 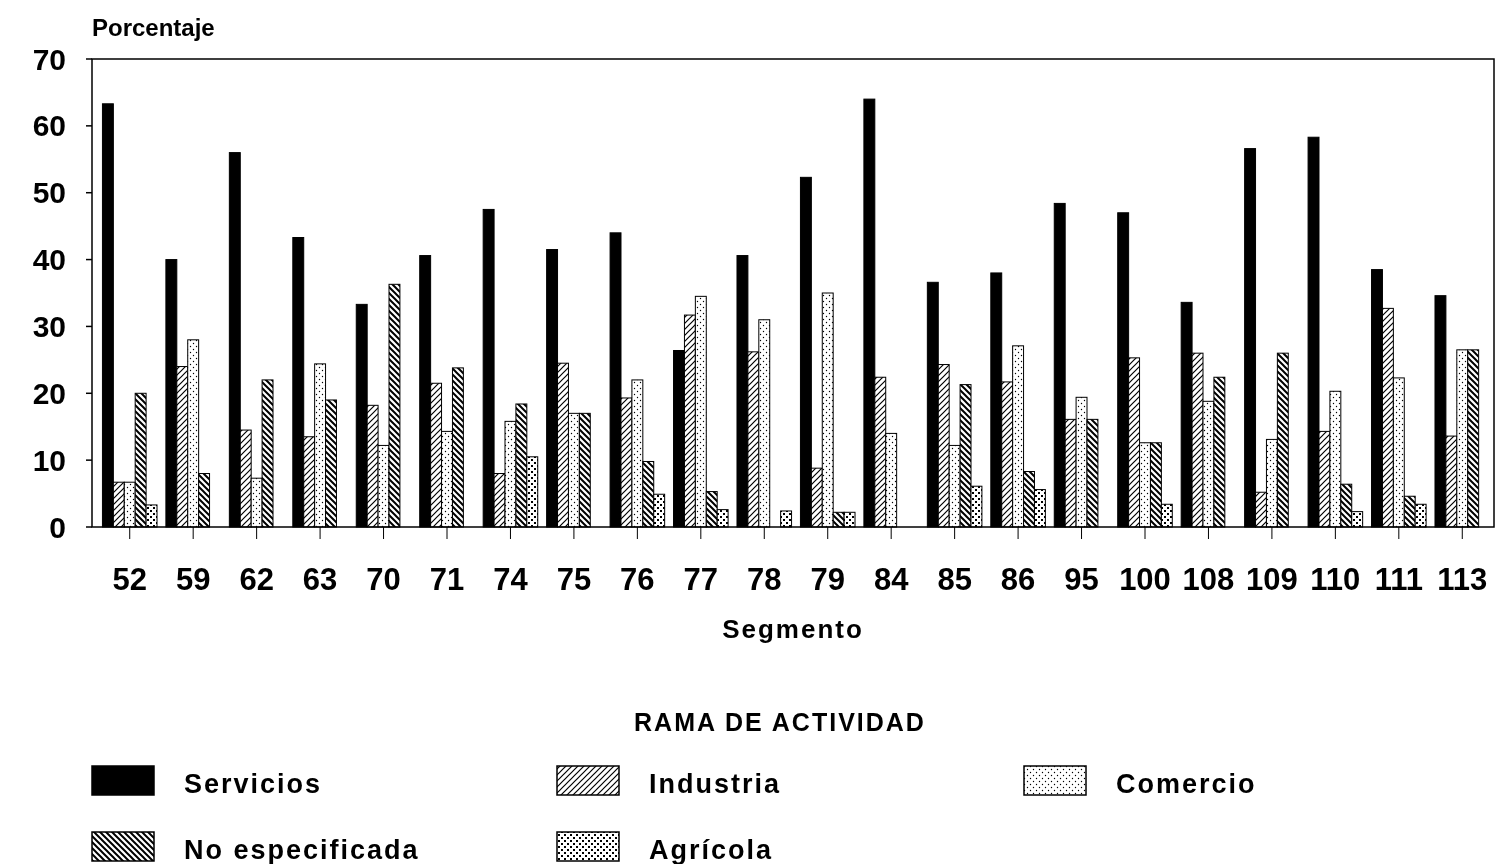 I want to click on x-tick-label: 77, so click(x=701, y=579).